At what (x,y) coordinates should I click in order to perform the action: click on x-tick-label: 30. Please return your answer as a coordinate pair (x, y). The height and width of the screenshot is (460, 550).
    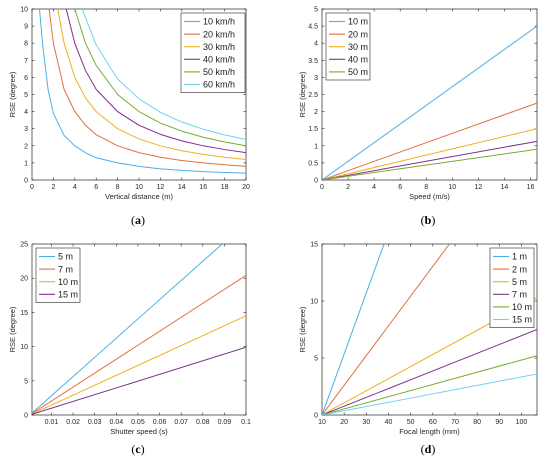
    Looking at the image, I should click on (366, 422).